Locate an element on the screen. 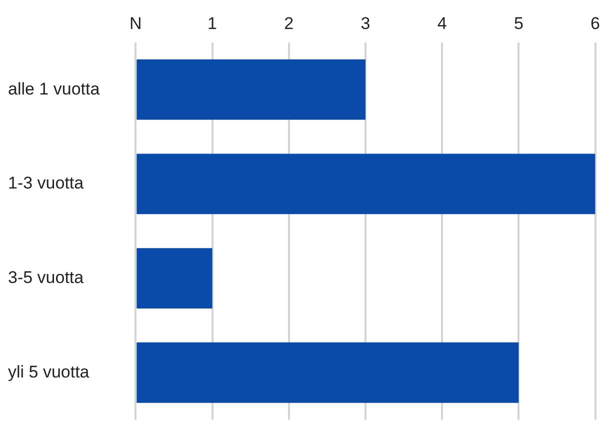  x-tick-label: 3 is located at coordinates (365, 23).